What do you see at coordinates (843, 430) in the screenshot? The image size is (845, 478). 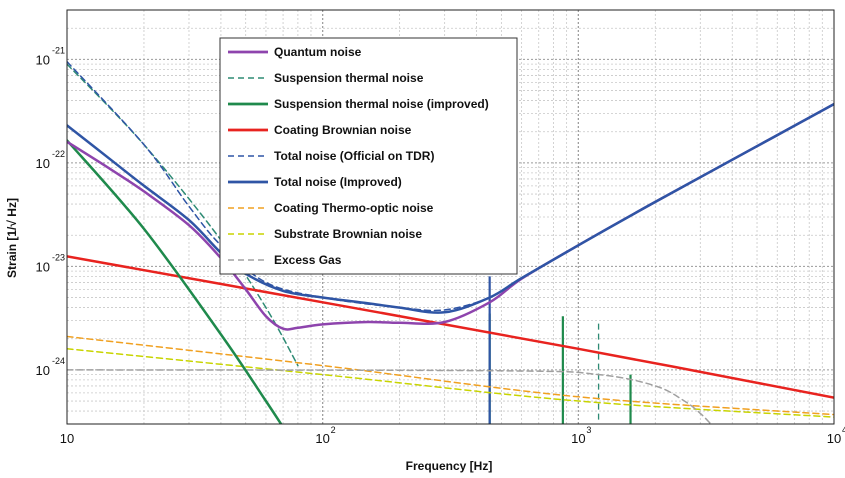 I see `x-tick-exponent: 4` at bounding box center [843, 430].